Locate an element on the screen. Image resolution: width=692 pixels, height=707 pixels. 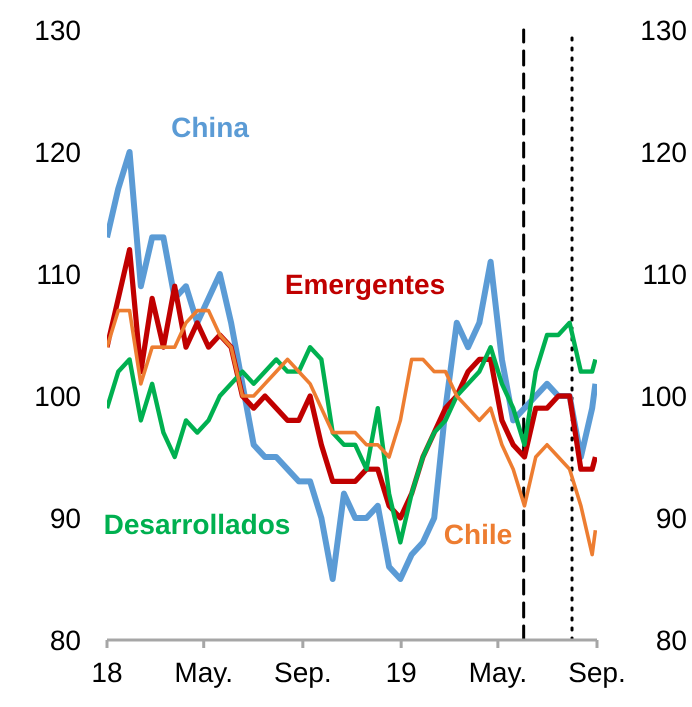
y2-tick-label: 90 is located at coordinates (671, 518).